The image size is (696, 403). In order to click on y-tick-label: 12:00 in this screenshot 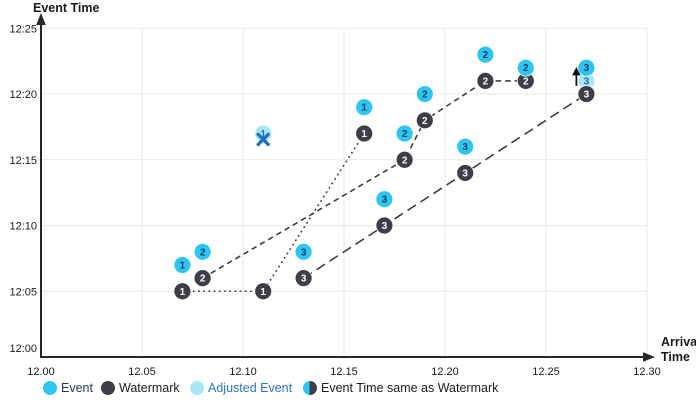, I will do `click(23, 349)`.